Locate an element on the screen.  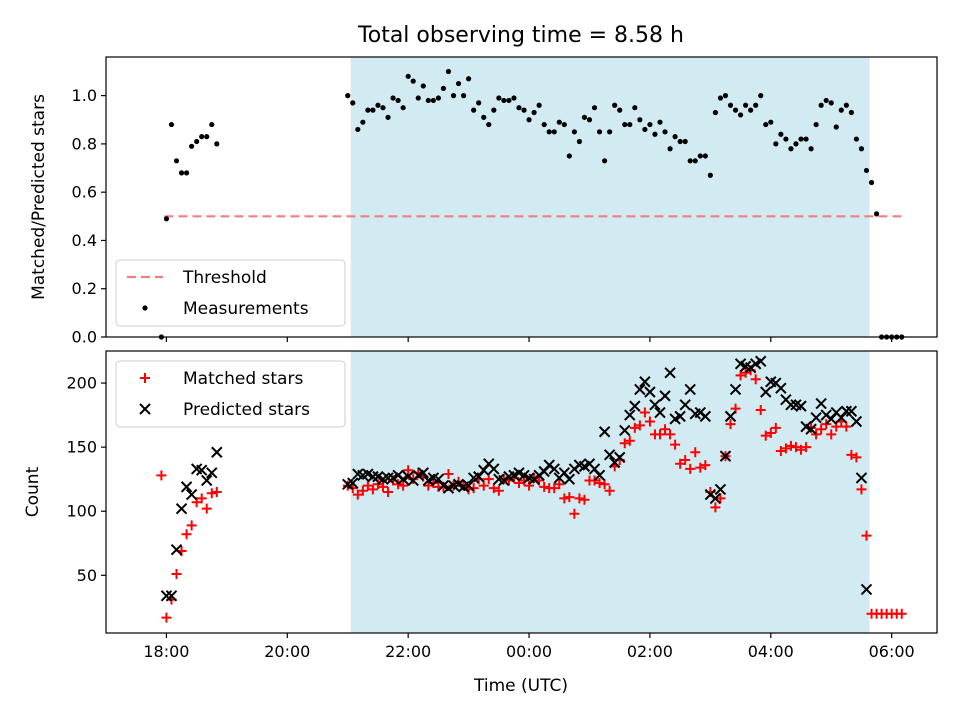
y-tick-label: 1.0 is located at coordinates (84, 95).